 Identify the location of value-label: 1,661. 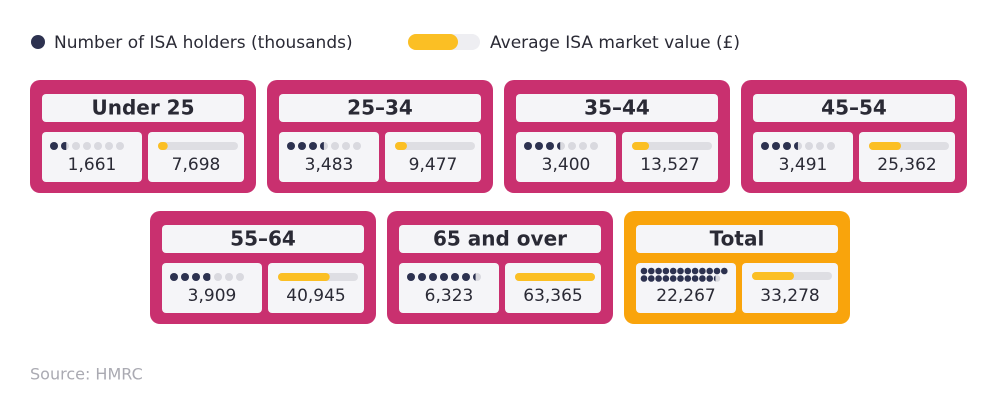
(92, 165).